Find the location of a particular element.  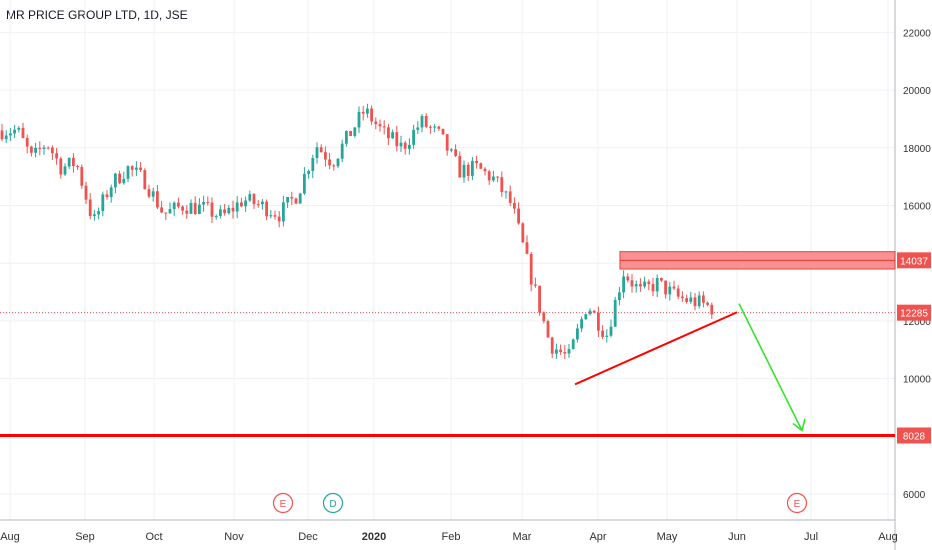

x-tick-label: Sep is located at coordinates (85, 537).